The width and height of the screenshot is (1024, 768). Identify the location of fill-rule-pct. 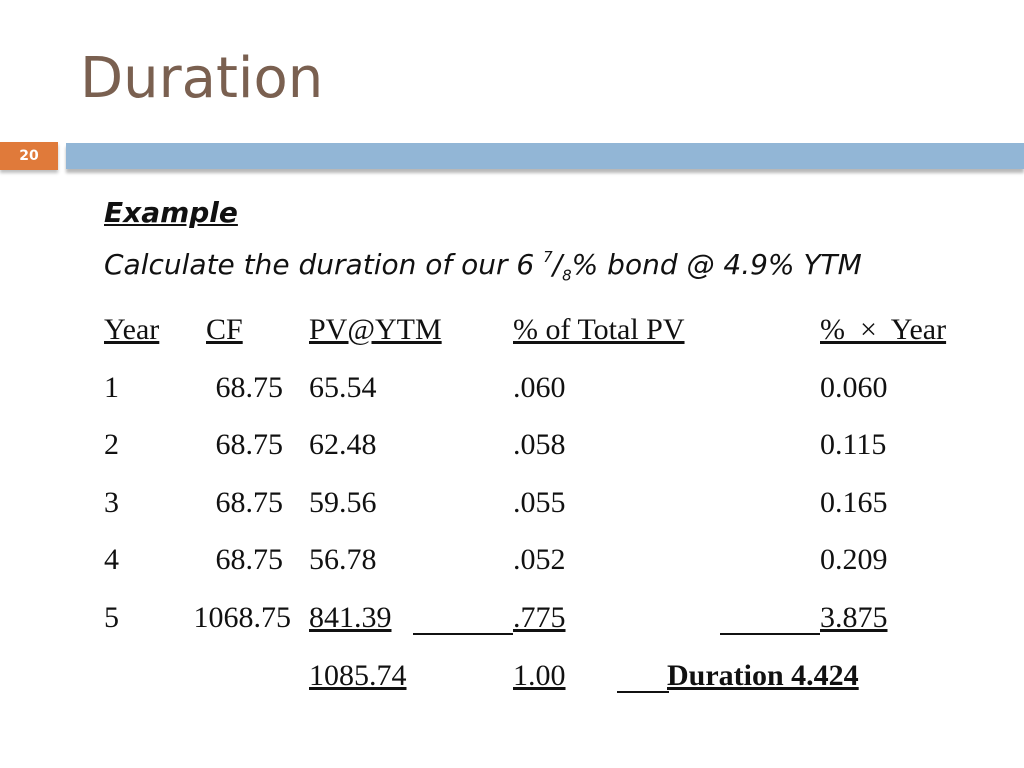
(463, 634).